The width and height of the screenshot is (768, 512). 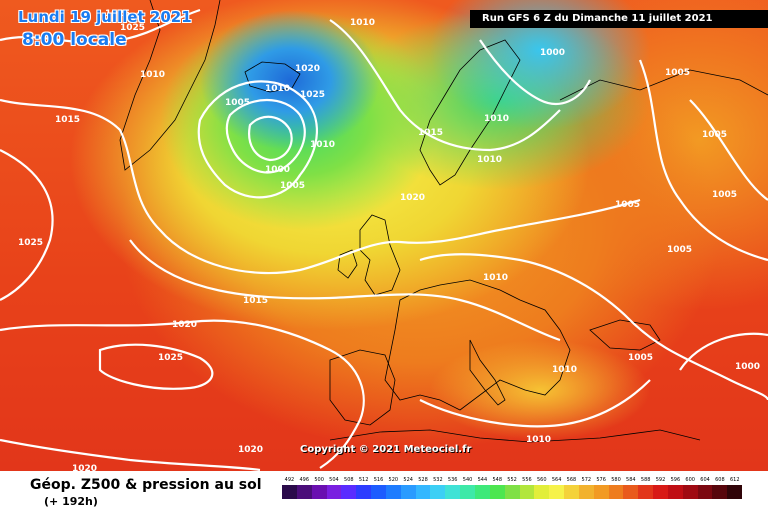 I want to click on scale-value: 540, so click(x=467, y=480).